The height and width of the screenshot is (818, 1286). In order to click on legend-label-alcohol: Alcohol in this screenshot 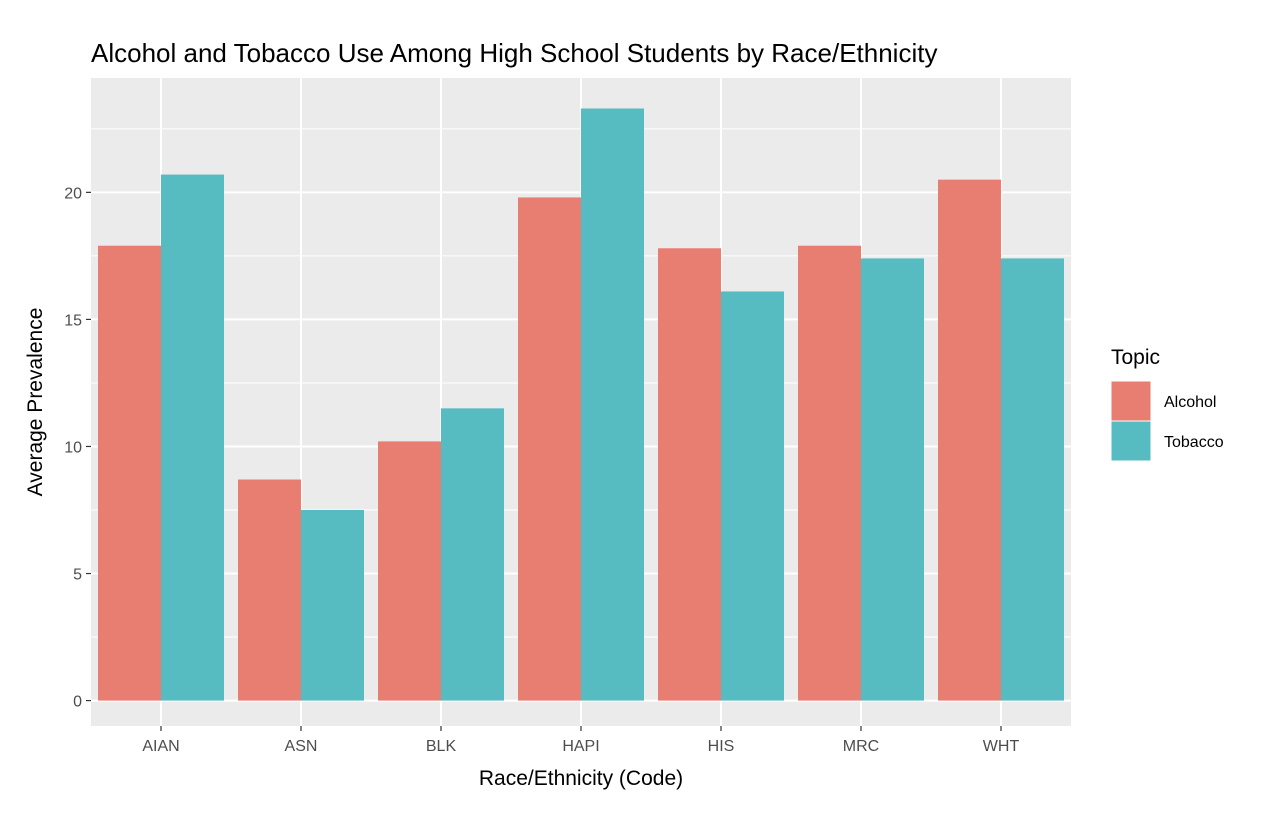, I will do `click(1190, 402)`.